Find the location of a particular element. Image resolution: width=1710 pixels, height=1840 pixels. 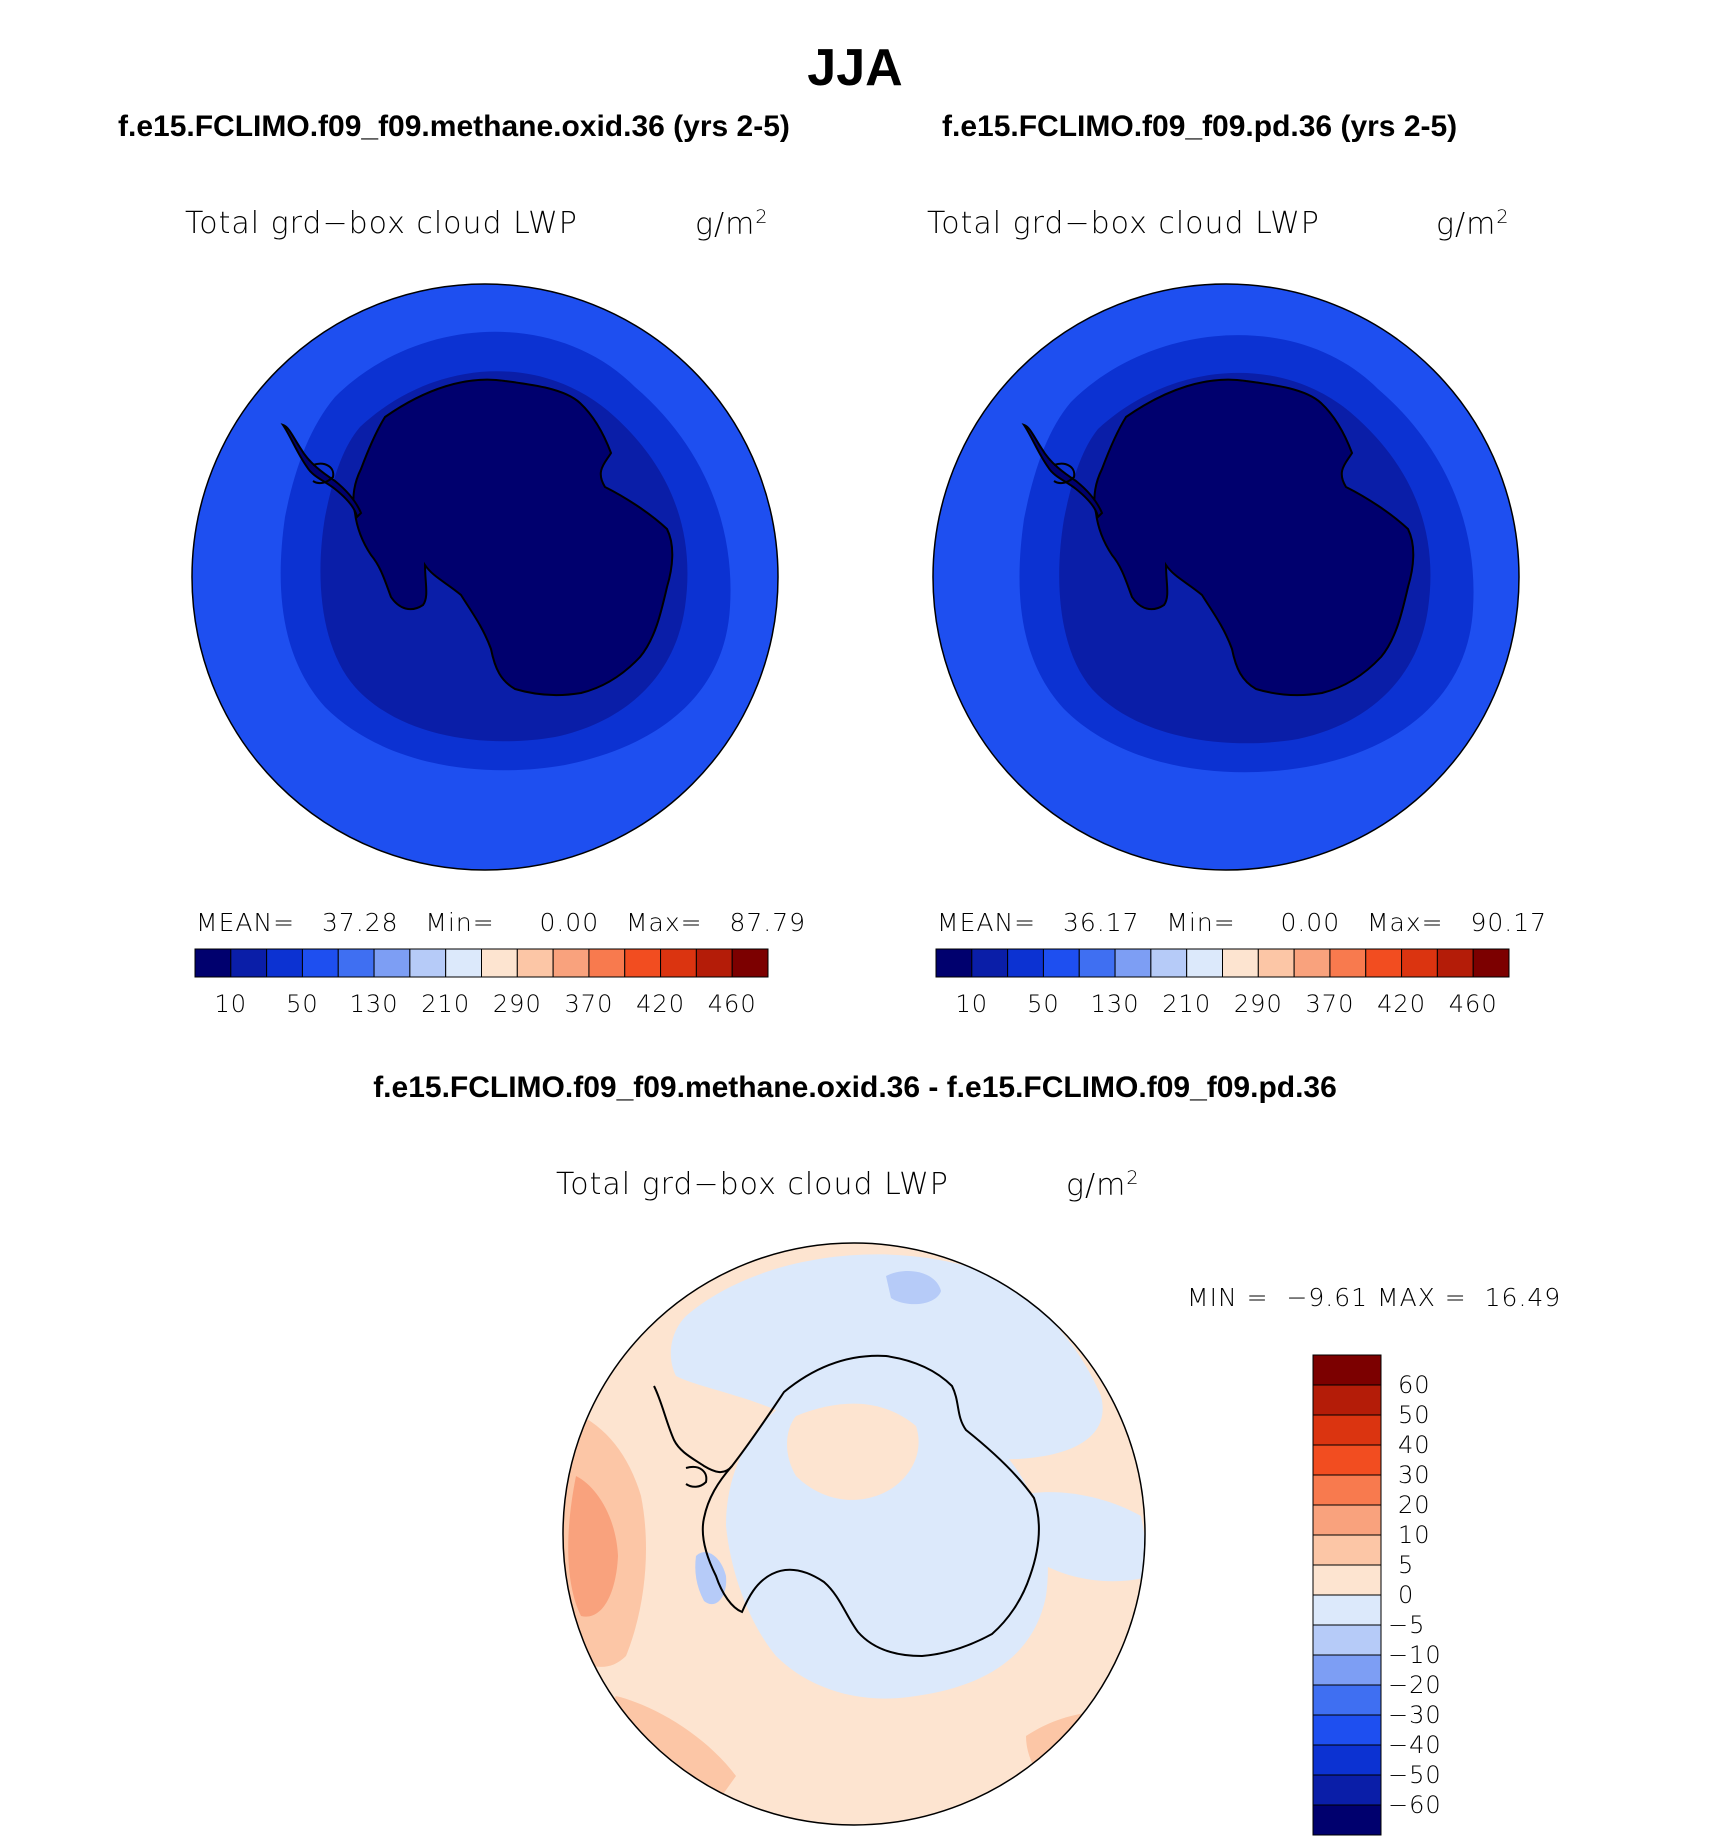

panel-left-peninsula is located at coordinates (321, 471).